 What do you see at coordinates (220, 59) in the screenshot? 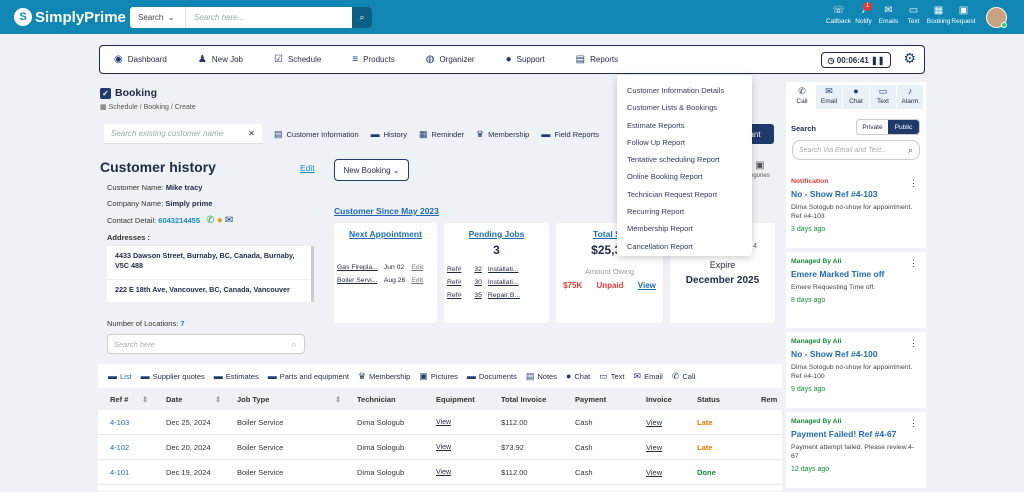
I see `nav-new-job: ♟ New Job` at bounding box center [220, 59].